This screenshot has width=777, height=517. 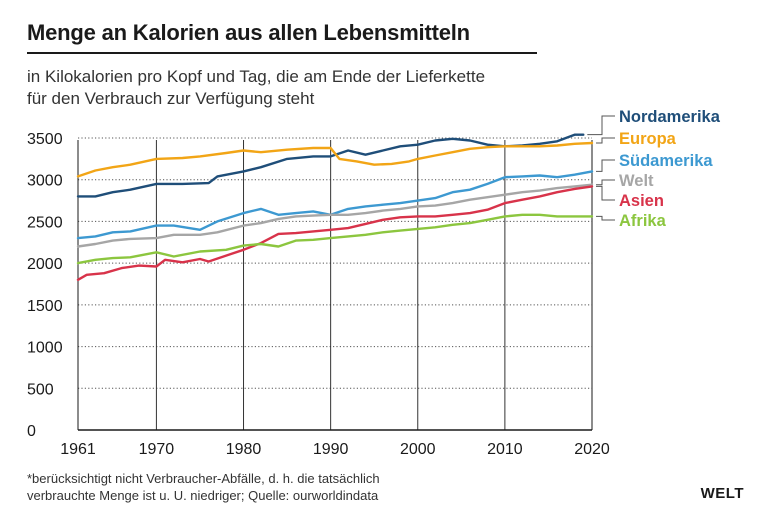 What do you see at coordinates (45, 306) in the screenshot?
I see `y-tick-label: 1500` at bounding box center [45, 306].